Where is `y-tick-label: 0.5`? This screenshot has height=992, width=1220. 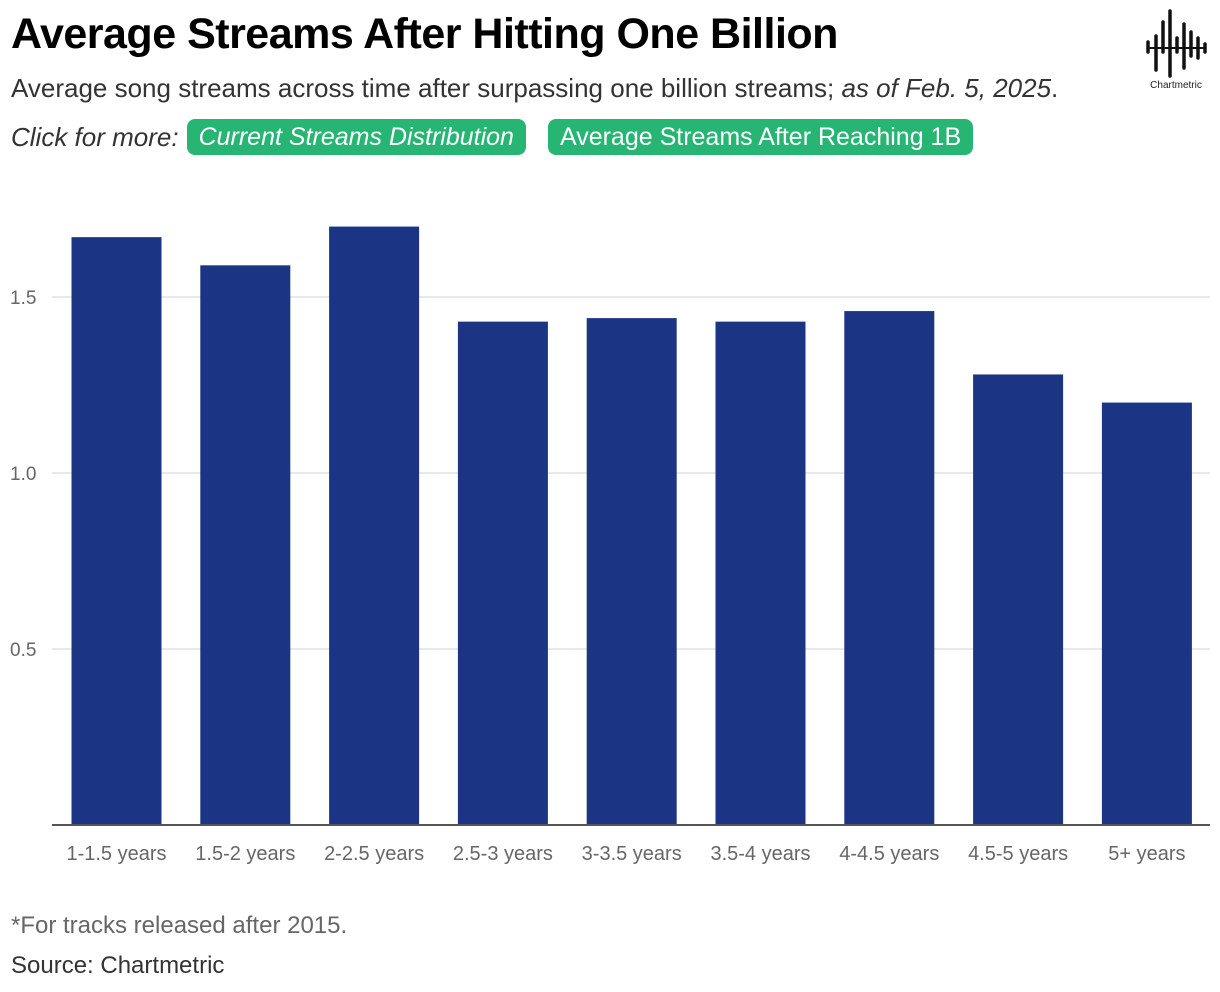 y-tick-label: 0.5 is located at coordinates (23, 650).